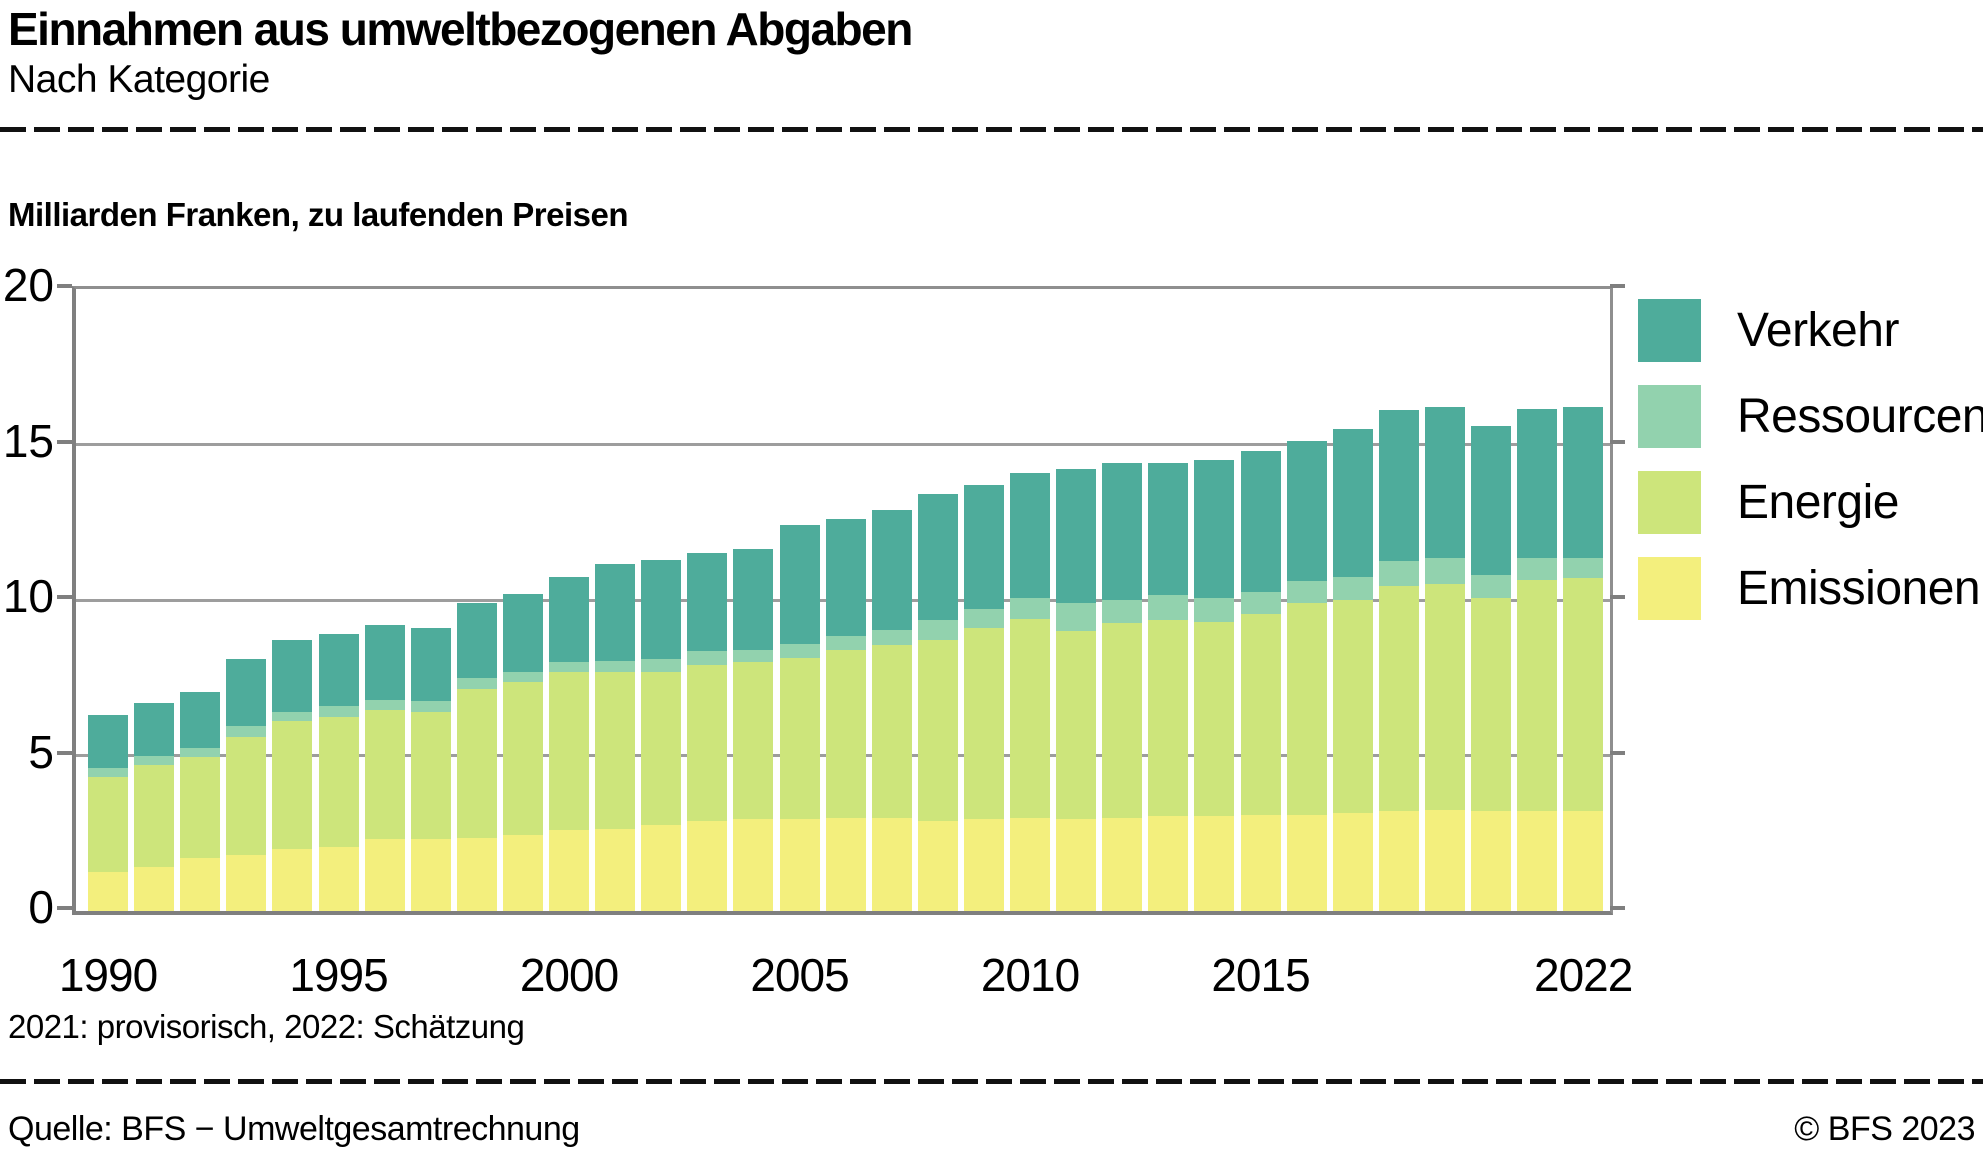 This screenshot has height=1161, width=1983. I want to click on segment-emissionen-1991, so click(154, 889).